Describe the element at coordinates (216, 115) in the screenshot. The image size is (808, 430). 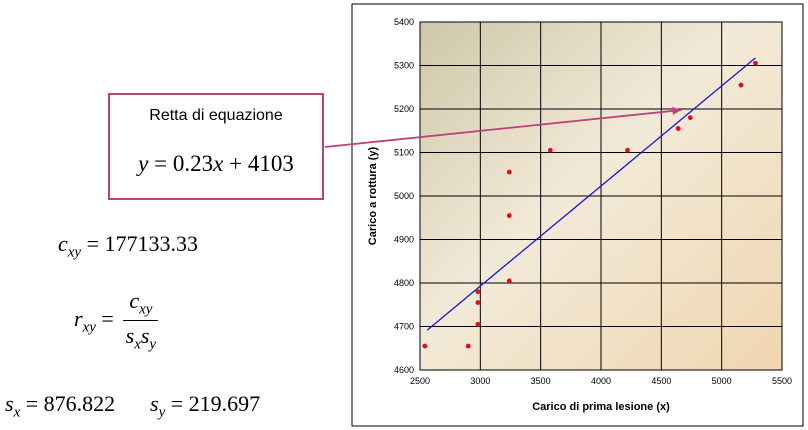
I see `equation-caption: Retta di equazione` at that location.